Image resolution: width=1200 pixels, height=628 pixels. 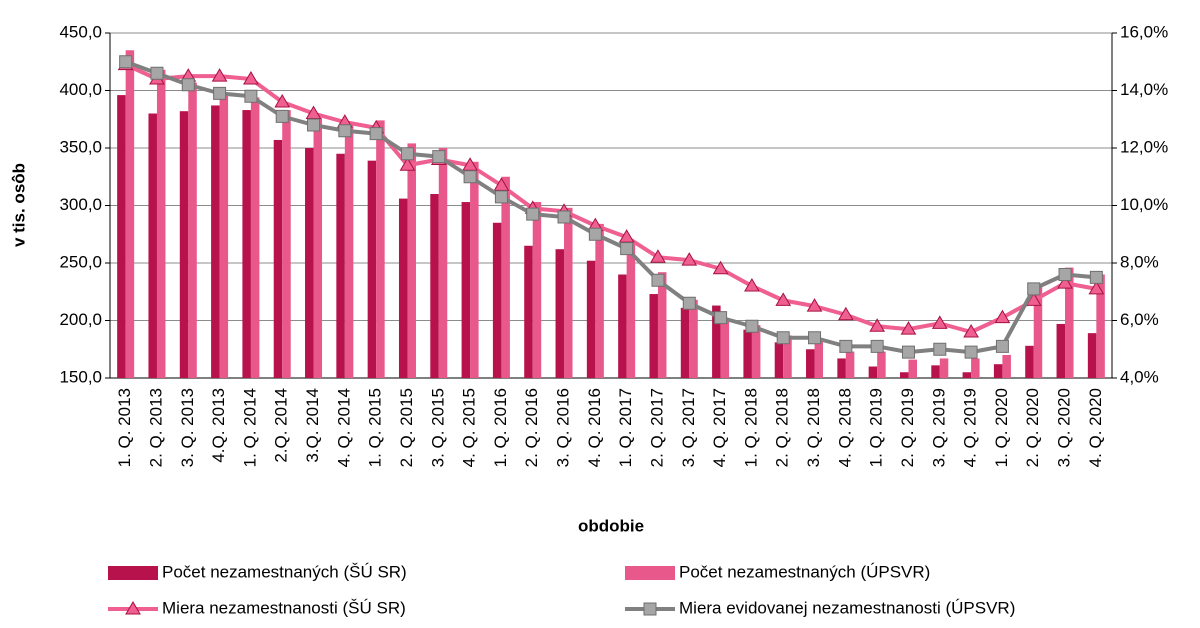 I want to click on legend-label: Počet nezamestnaných (ŠÚ SR), so click(x=284, y=571).